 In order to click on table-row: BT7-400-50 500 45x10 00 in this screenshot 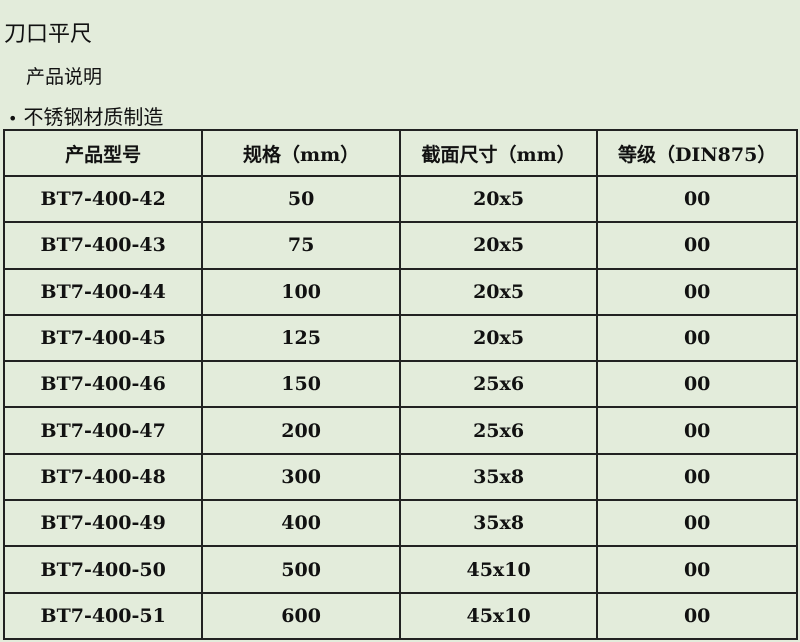, I will do `click(400, 569)`.